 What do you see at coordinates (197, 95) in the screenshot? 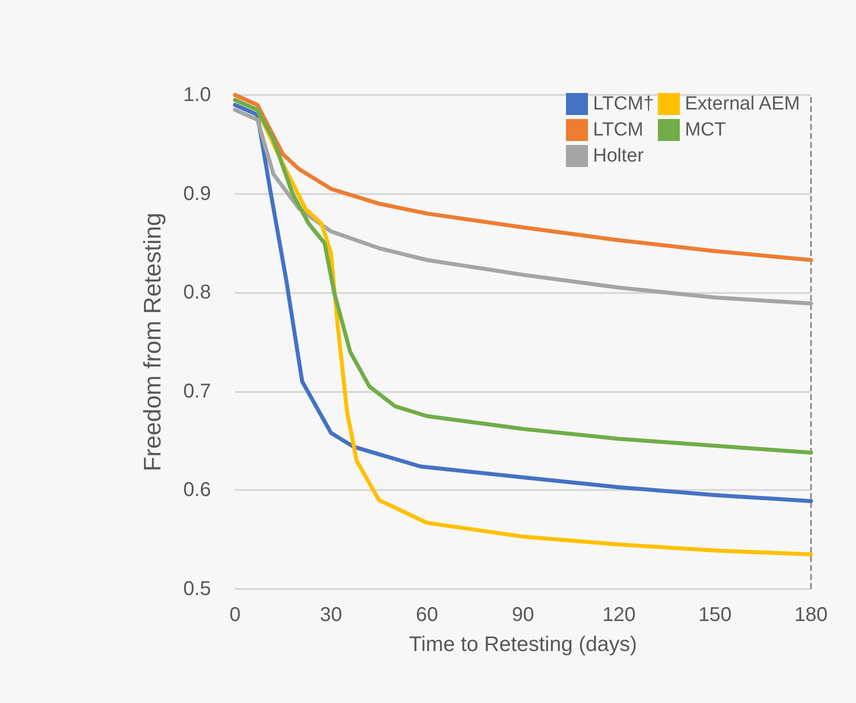
I see `y-tick-label: 1.0` at bounding box center [197, 95].